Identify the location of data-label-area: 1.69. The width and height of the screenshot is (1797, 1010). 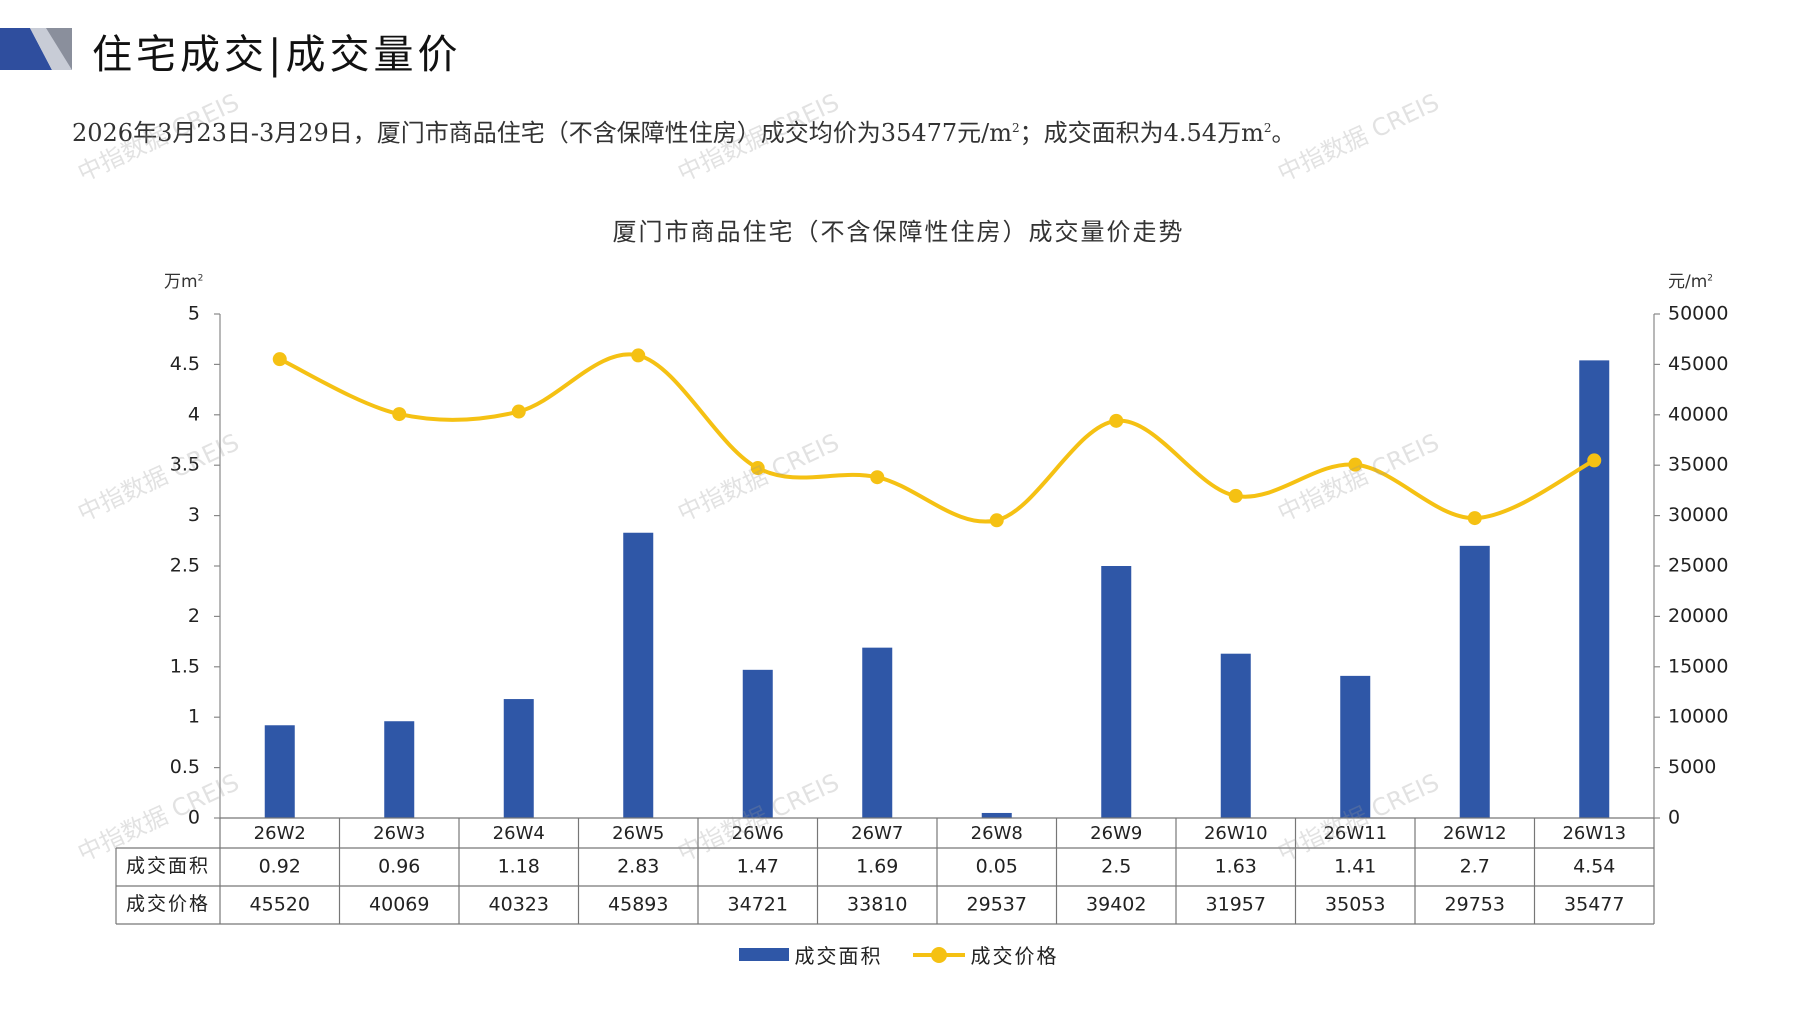
(877, 867).